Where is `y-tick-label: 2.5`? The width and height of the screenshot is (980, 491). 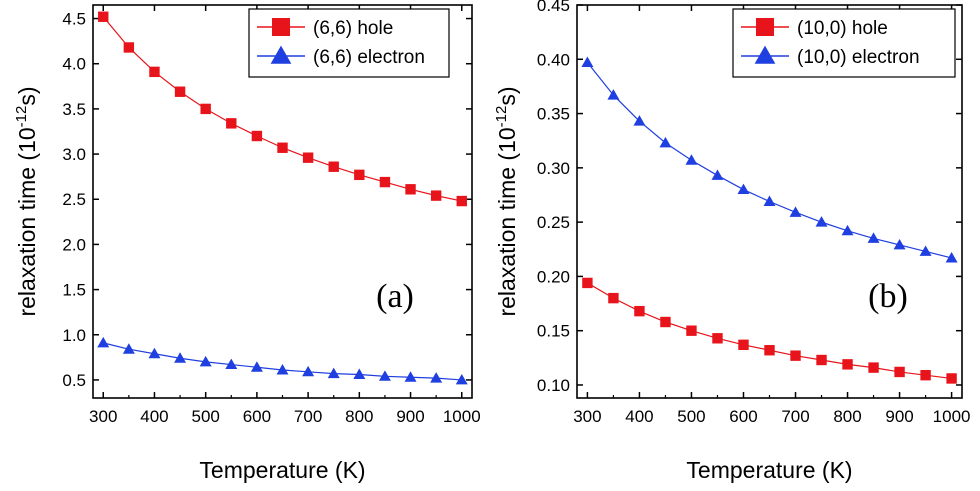 y-tick-label: 2.5 is located at coordinates (74, 199).